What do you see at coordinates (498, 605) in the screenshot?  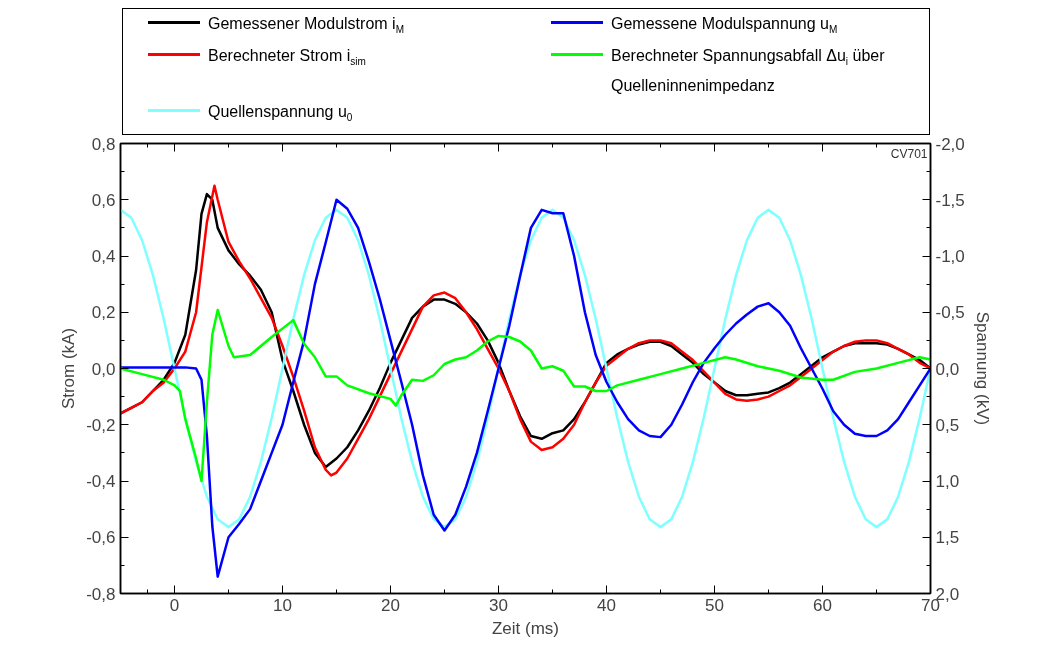 I see `x-tick-label: 30` at bounding box center [498, 605].